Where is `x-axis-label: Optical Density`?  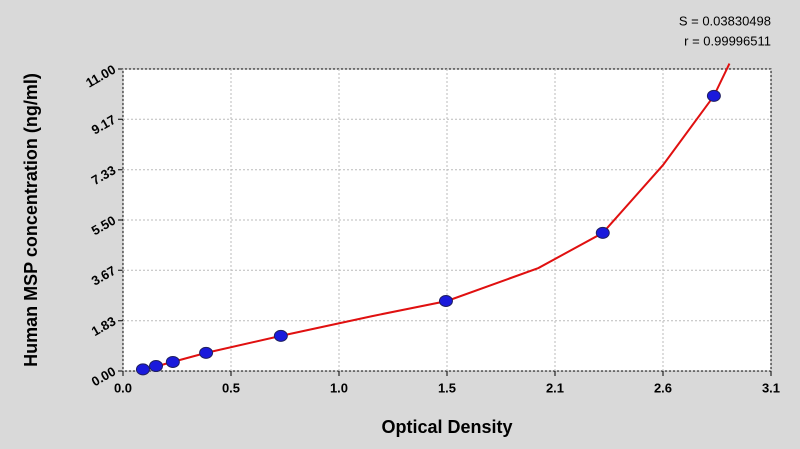 x-axis-label: Optical Density is located at coordinates (446, 427).